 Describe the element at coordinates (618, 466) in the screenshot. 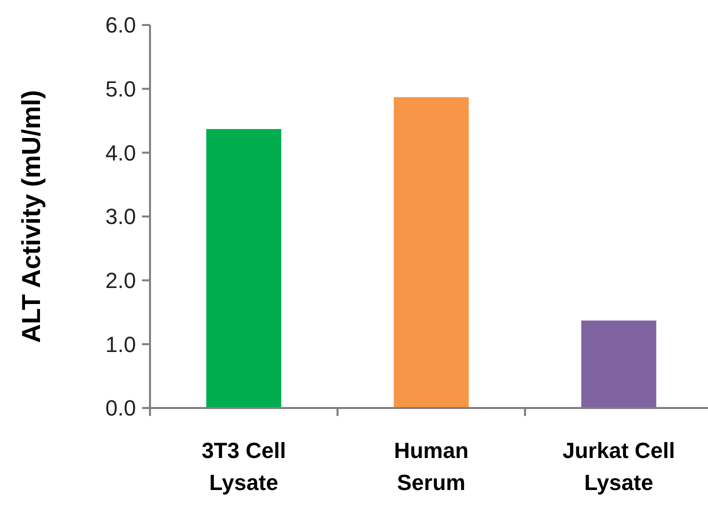

I see `x-tick-label: Jurkat Cell Lysate` at that location.